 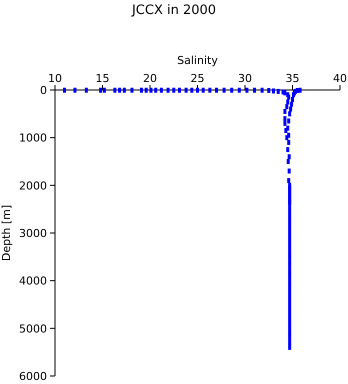 What do you see at coordinates (197, 60) in the screenshot?
I see `x-axis-title: Salinity` at bounding box center [197, 60].